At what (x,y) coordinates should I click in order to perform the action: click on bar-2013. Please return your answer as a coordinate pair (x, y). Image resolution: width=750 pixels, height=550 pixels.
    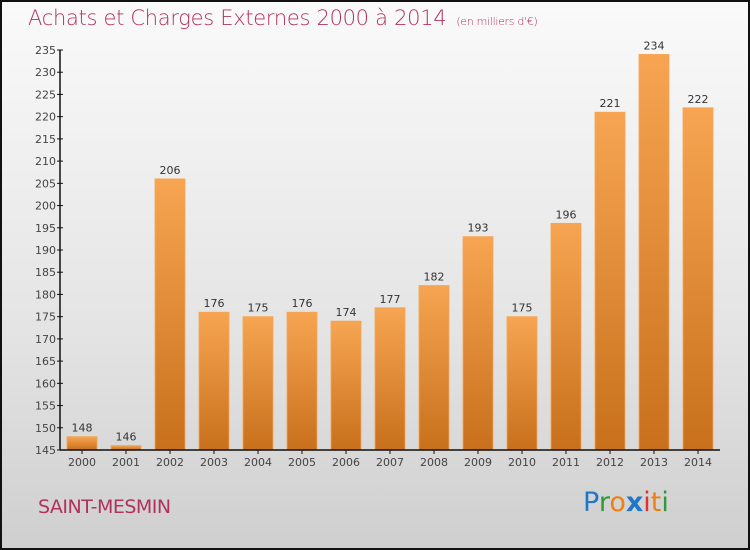
    Looking at the image, I should click on (654, 252).